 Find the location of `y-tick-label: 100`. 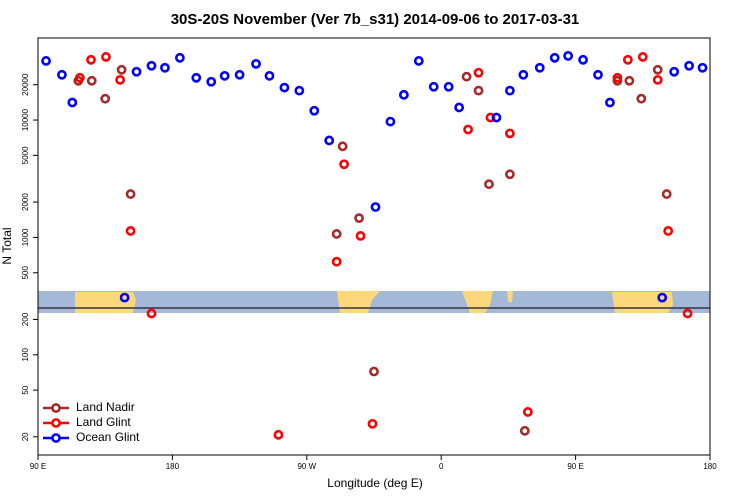

y-tick-label: 100 is located at coordinates (25, 355).